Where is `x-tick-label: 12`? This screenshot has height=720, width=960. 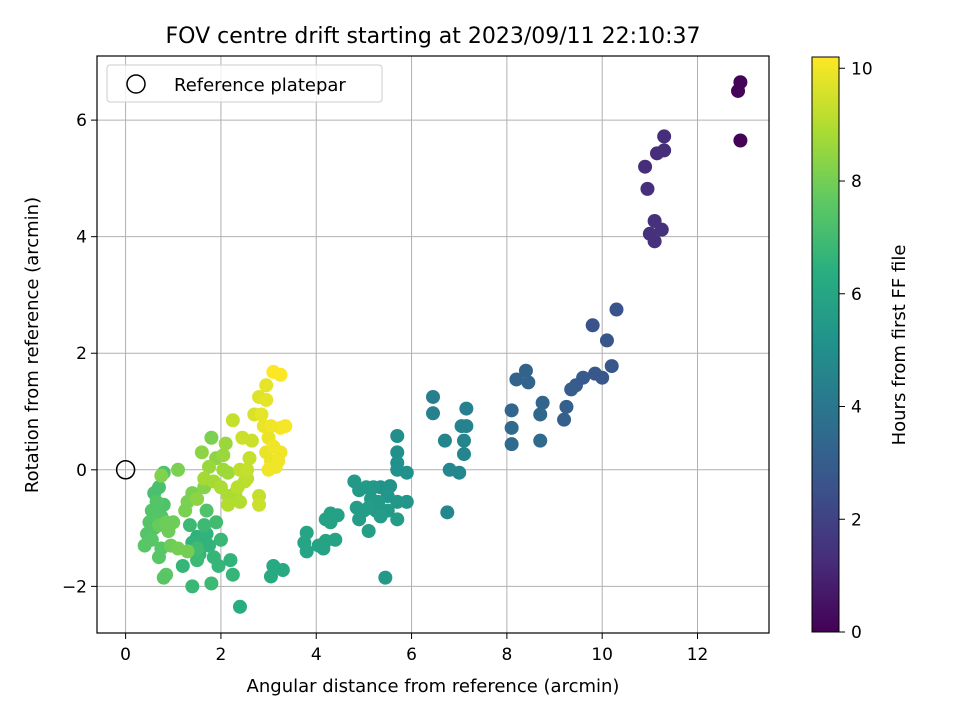
x-tick-label: 12 is located at coordinates (698, 655).